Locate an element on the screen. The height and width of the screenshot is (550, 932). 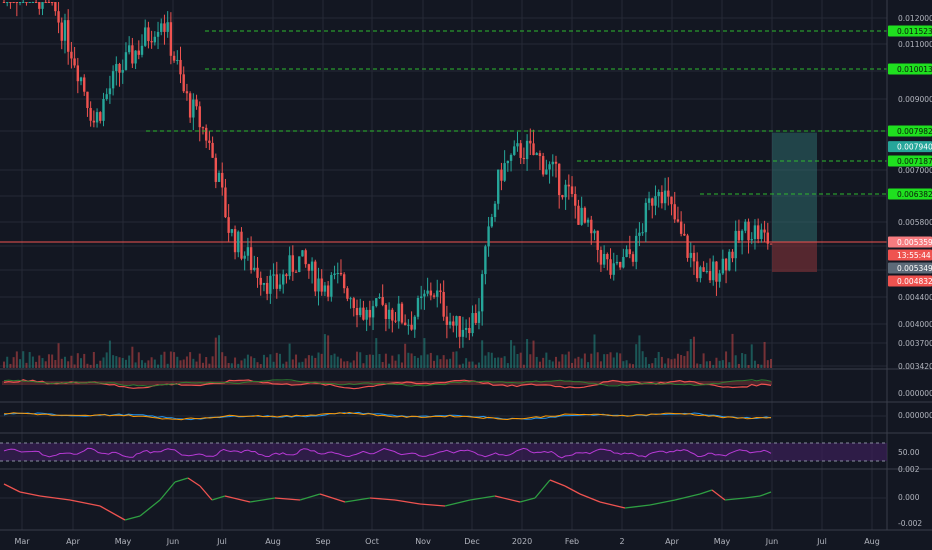
countdown-tag is located at coordinates (910, 255).